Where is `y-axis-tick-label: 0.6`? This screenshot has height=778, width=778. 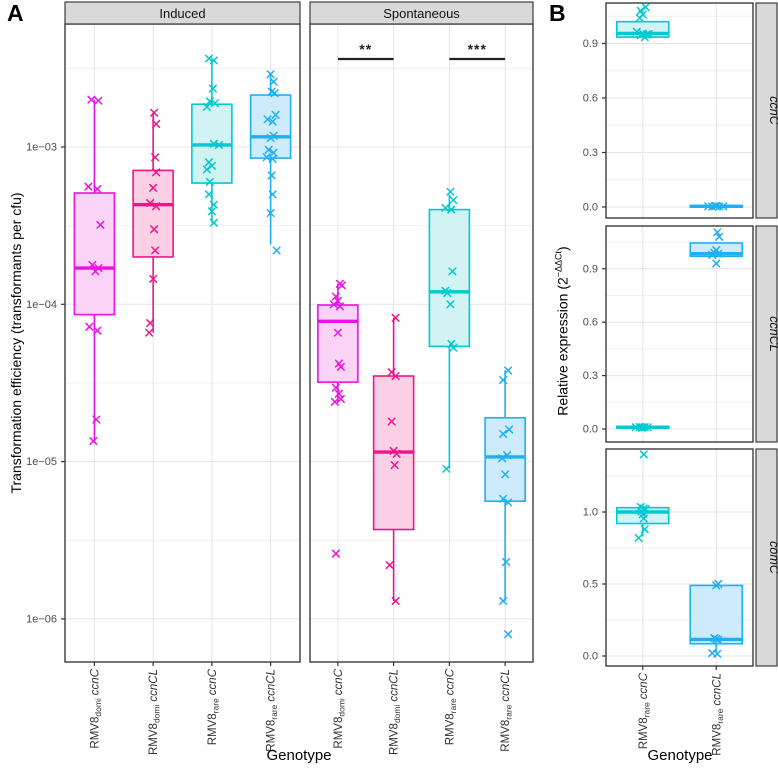
y-axis-tick-label: 0.6 is located at coordinates (590, 323).